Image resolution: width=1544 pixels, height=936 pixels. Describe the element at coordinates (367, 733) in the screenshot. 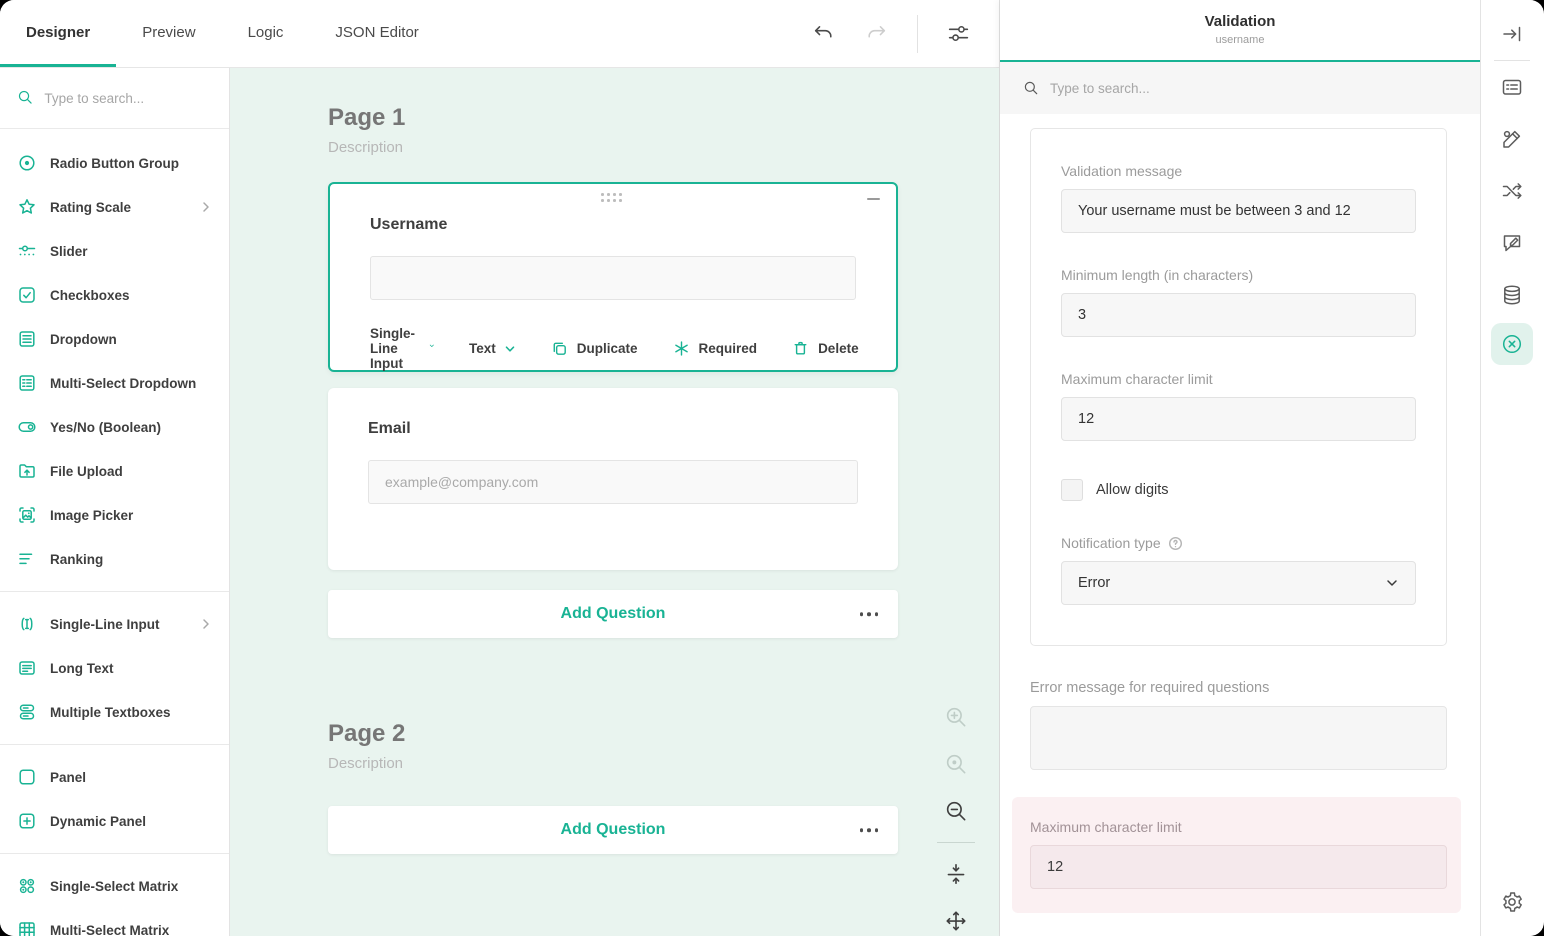

I see `page-2-title: Page 2` at that location.